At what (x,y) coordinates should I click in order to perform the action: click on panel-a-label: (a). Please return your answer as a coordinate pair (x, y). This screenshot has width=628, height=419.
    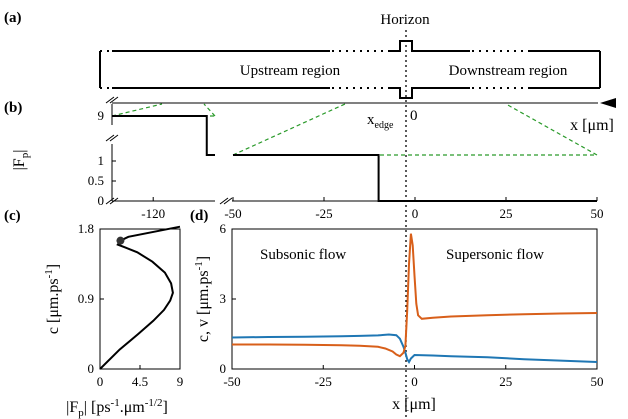
    Looking at the image, I should click on (13, 18).